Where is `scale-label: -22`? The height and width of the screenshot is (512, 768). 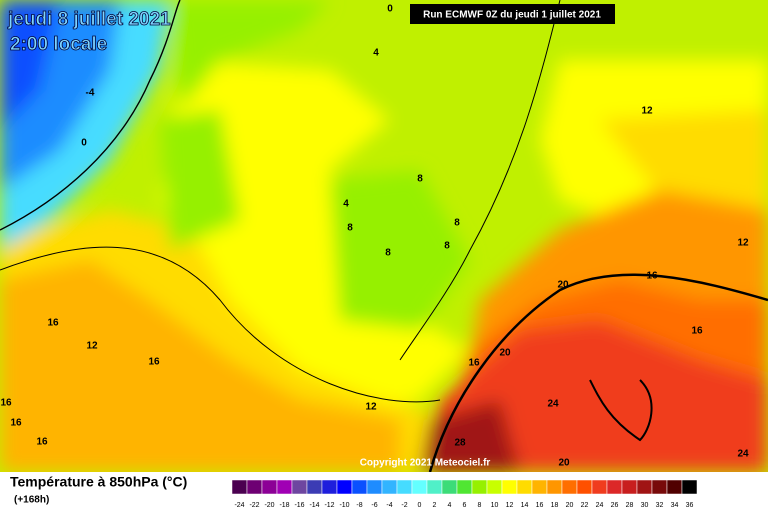
scale-label: -22 is located at coordinates (254, 505).